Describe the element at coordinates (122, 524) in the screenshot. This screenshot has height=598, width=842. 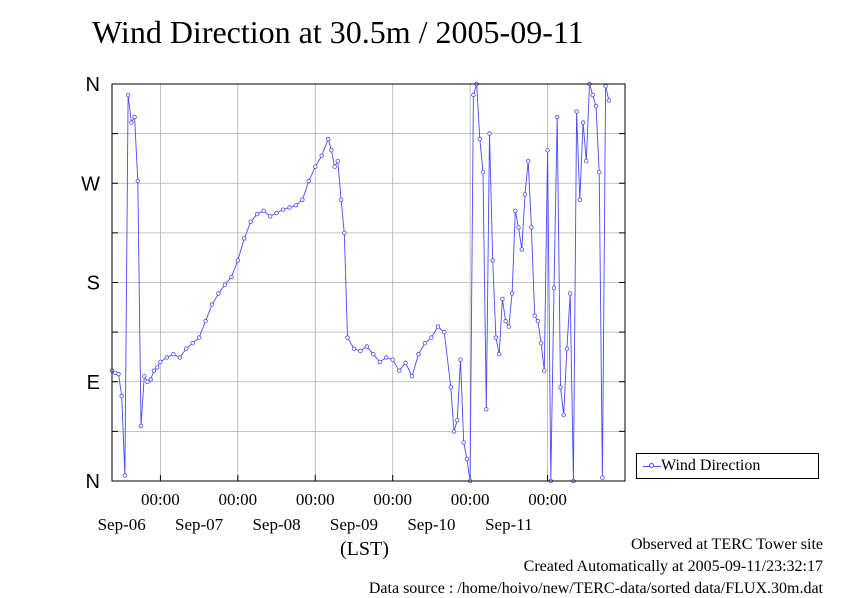
I see `x-date-label: Sep-06` at that location.